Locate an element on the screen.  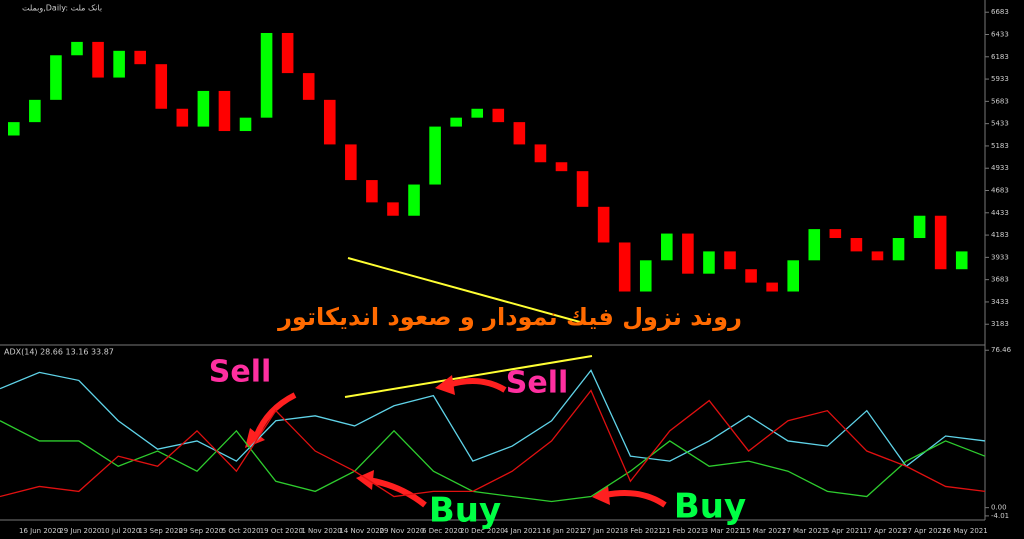
y-tick-label: 6683 is located at coordinates (1000, 12).